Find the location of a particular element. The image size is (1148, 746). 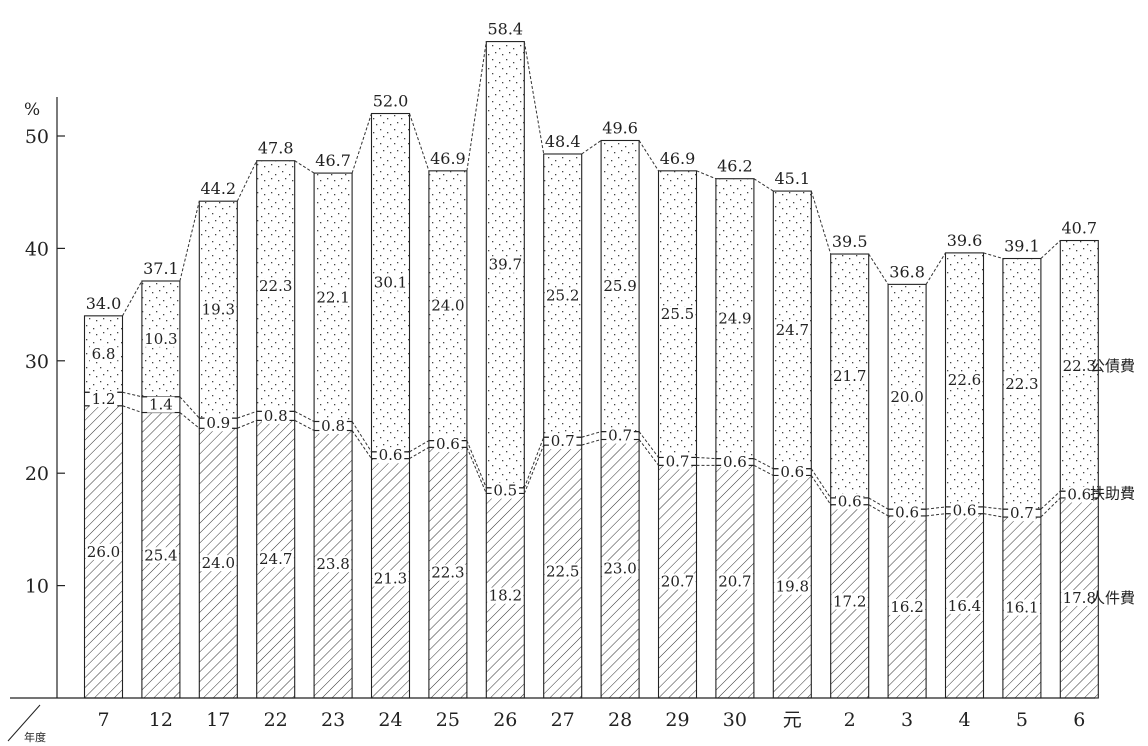

x-tick-label: 27 is located at coordinates (563, 720).